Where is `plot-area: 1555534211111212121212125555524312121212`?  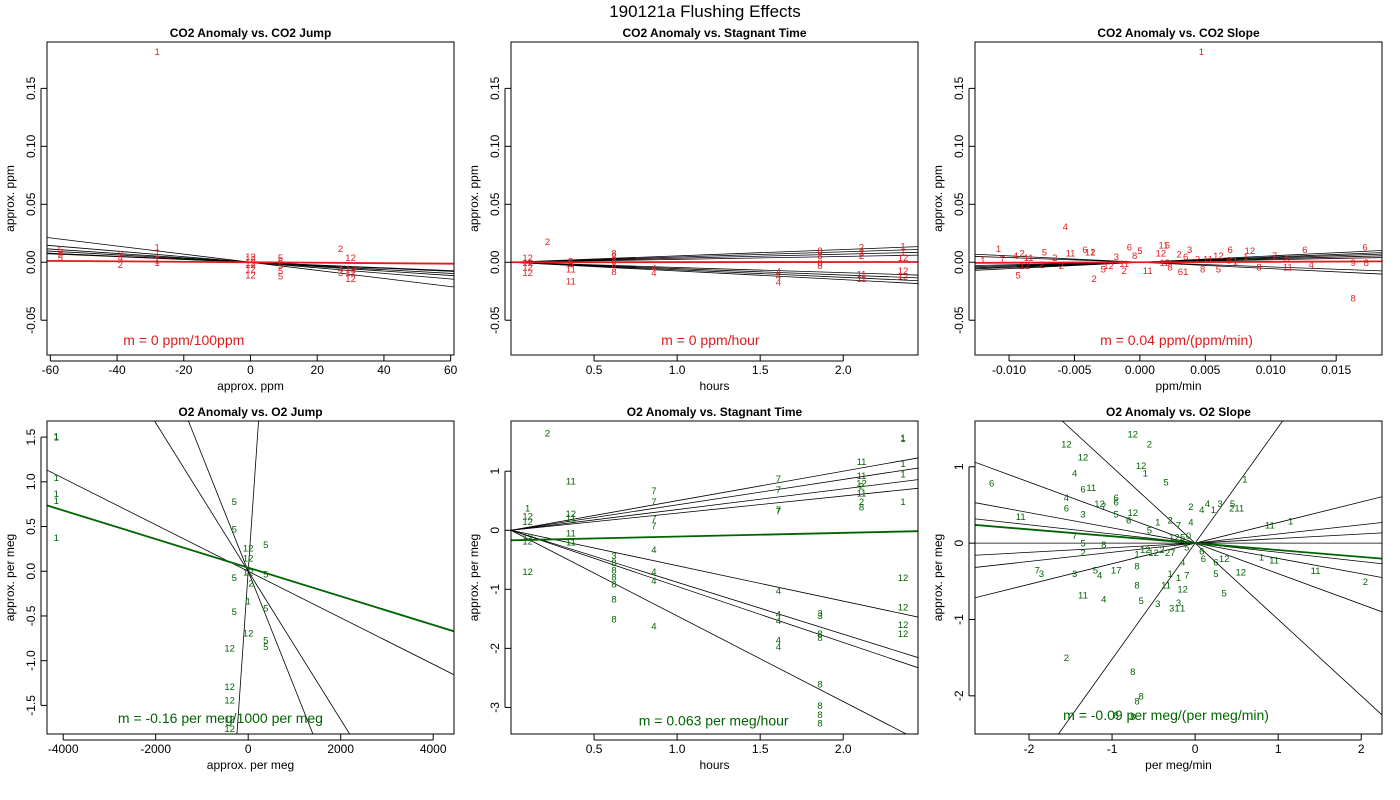 plot-area: 1555534211111212121212125555524312121212 is located at coordinates (250, 167).